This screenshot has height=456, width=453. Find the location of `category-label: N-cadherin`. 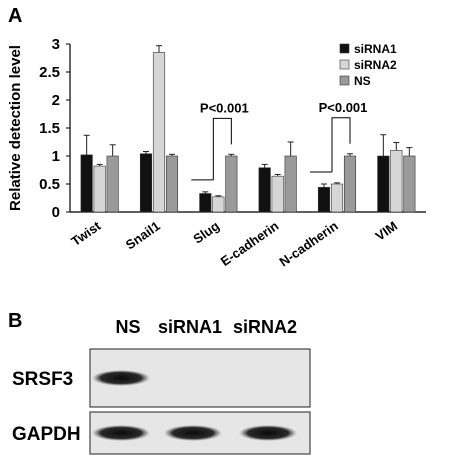

category-label: N-cadherin is located at coordinates (308, 243).